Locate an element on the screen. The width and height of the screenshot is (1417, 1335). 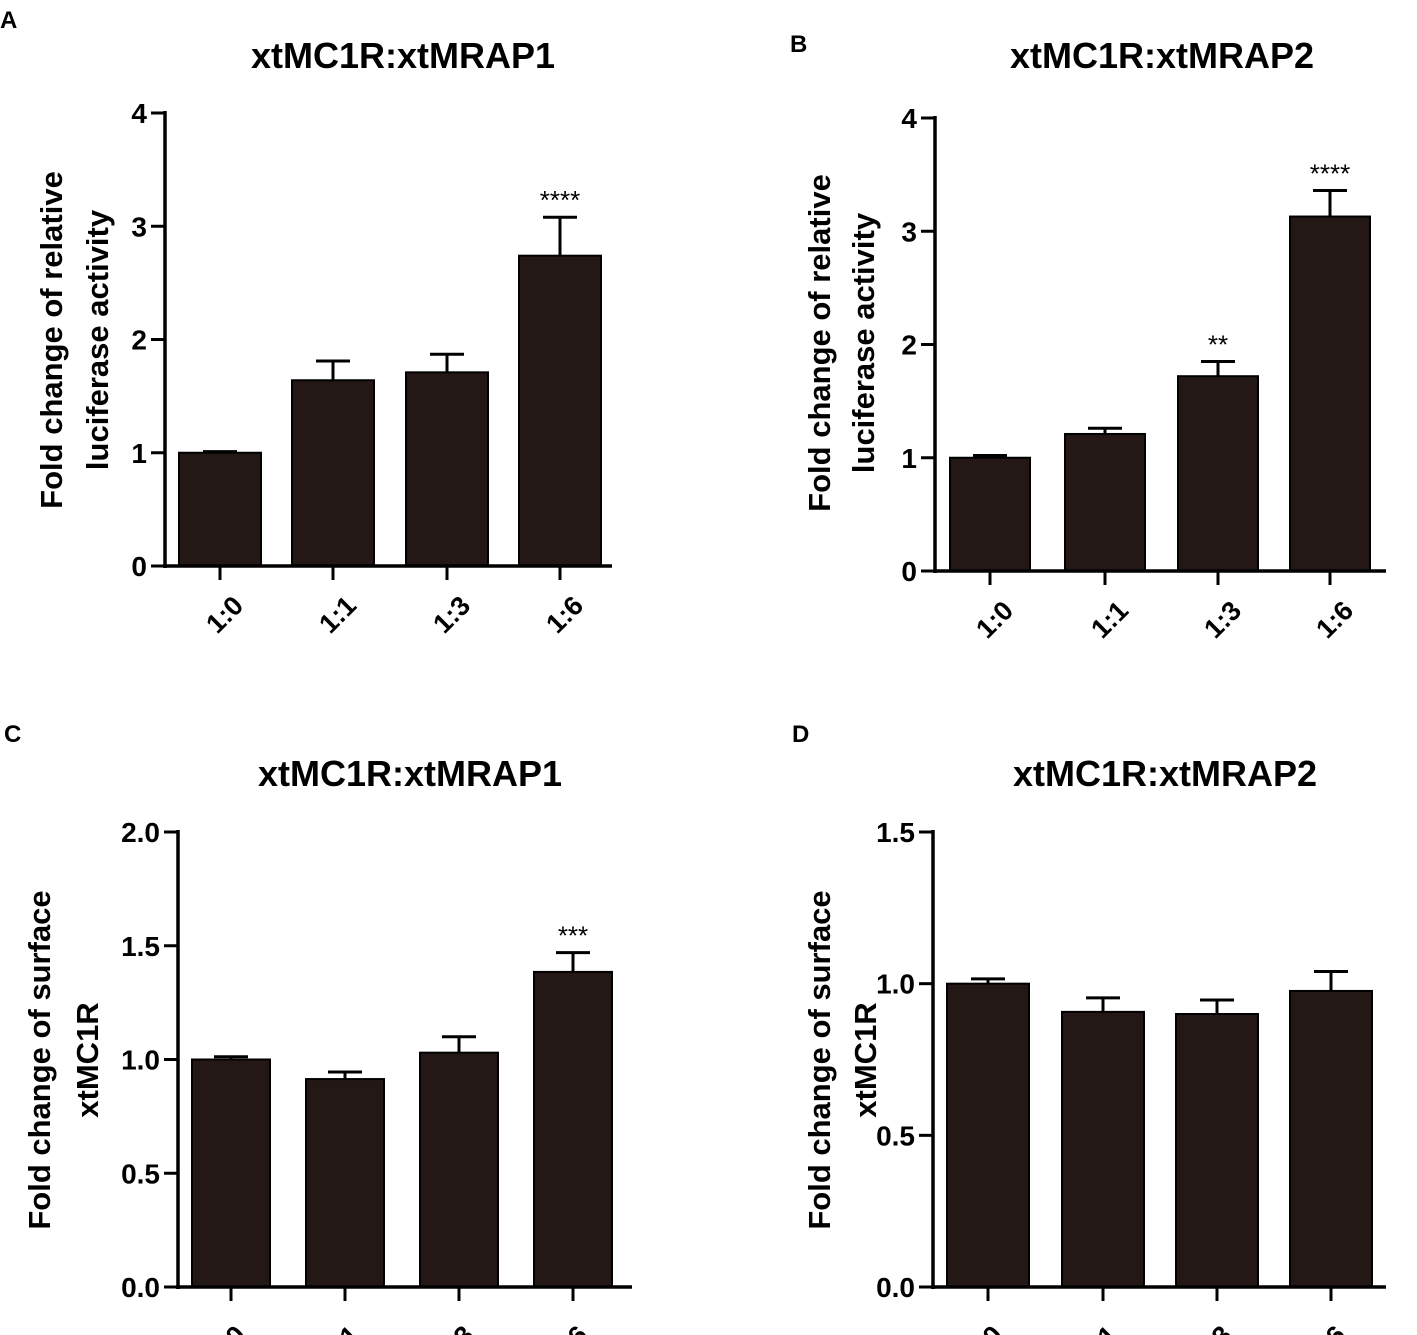
y-tick-label: 2.0 is located at coordinates (140, 832).